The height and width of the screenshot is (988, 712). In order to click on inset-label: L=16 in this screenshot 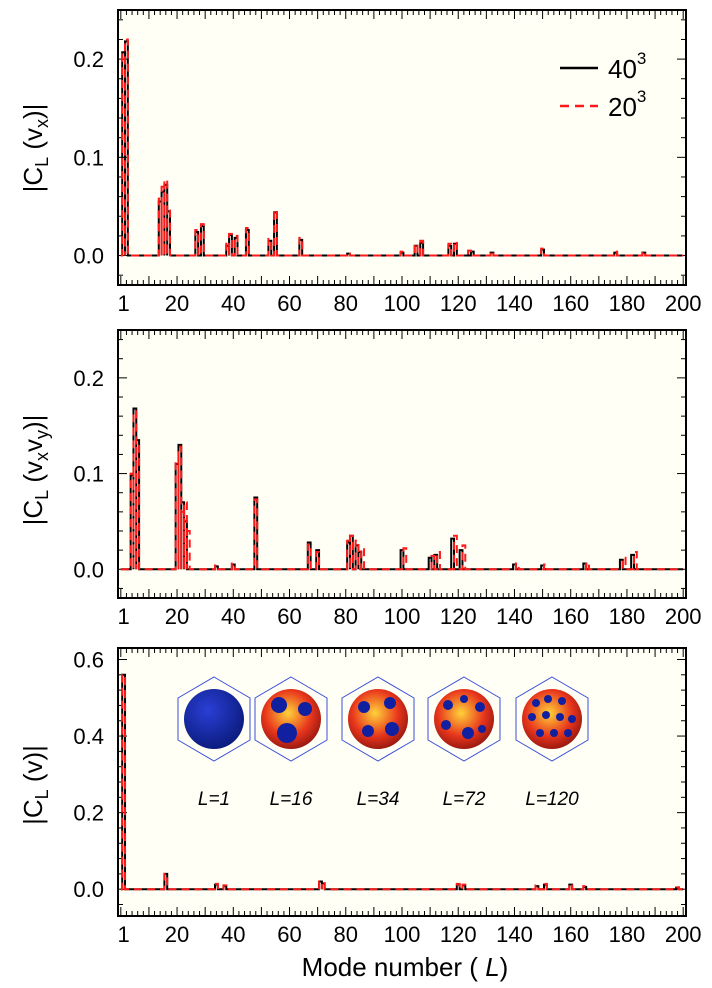, I will do `click(291, 799)`.